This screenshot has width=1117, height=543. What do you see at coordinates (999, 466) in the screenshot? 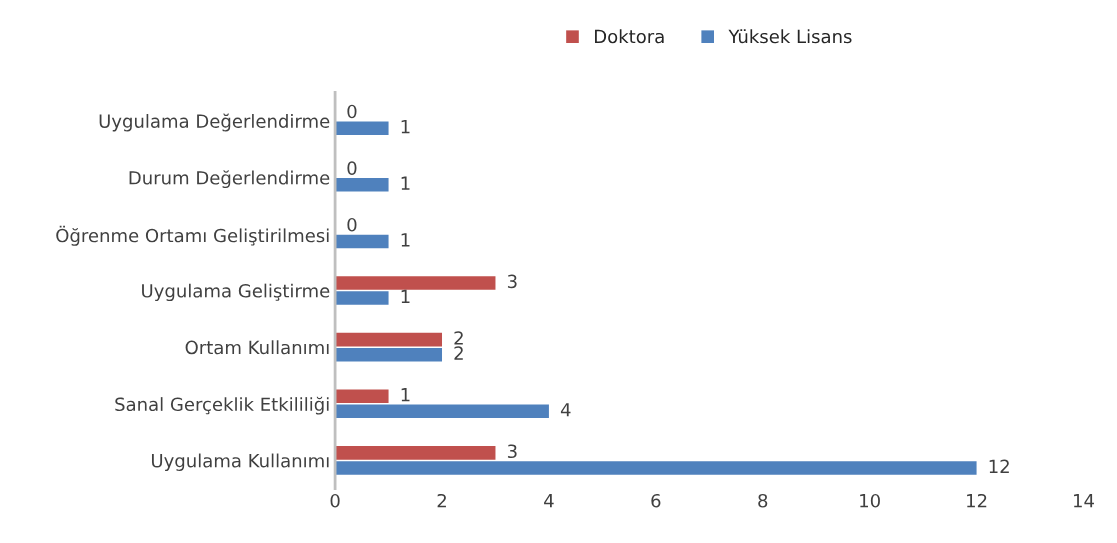
I see `data-label: 12` at bounding box center [999, 466].